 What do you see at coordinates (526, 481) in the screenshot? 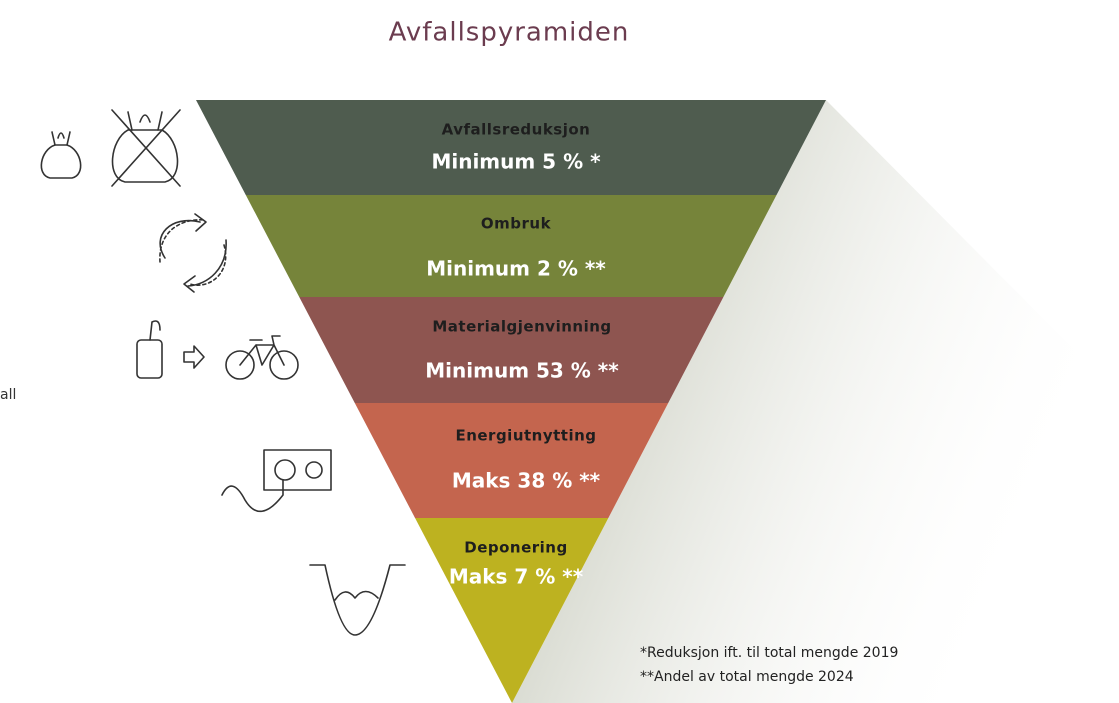
I see `level-label: Maks 38 % **` at bounding box center [526, 481].